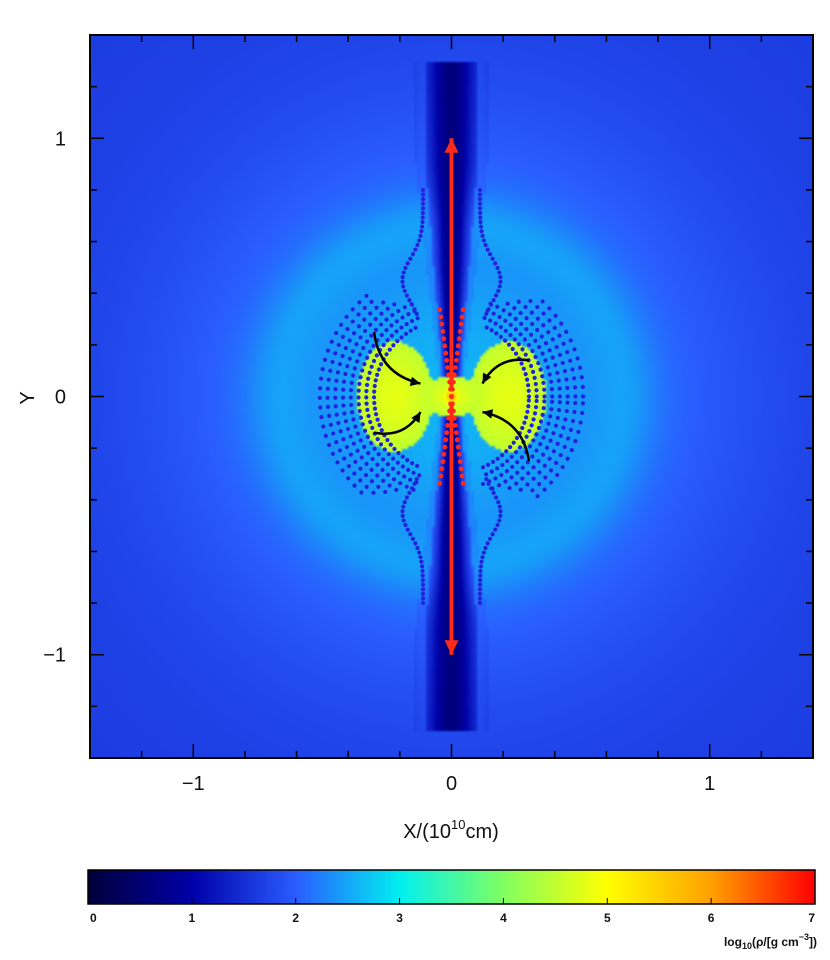 Image resolution: width=830 pixels, height=960 pixels. What do you see at coordinates (607, 918) in the screenshot?
I see `colorbar-tick-label: 5` at bounding box center [607, 918].